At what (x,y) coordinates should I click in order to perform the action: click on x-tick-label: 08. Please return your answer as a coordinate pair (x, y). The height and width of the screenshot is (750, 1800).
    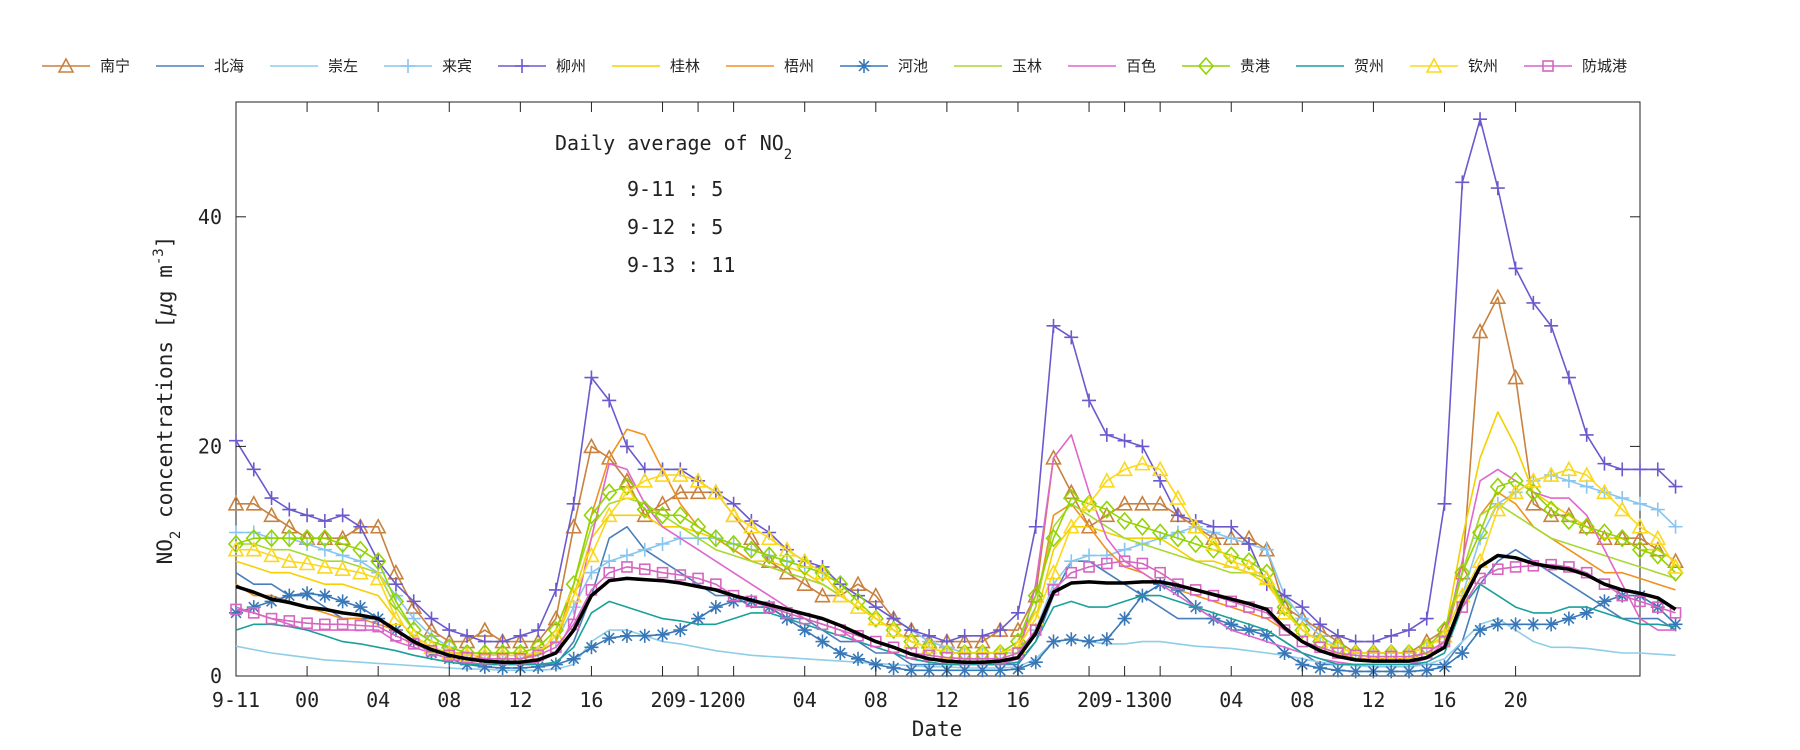
    Looking at the image, I should click on (1302, 700).